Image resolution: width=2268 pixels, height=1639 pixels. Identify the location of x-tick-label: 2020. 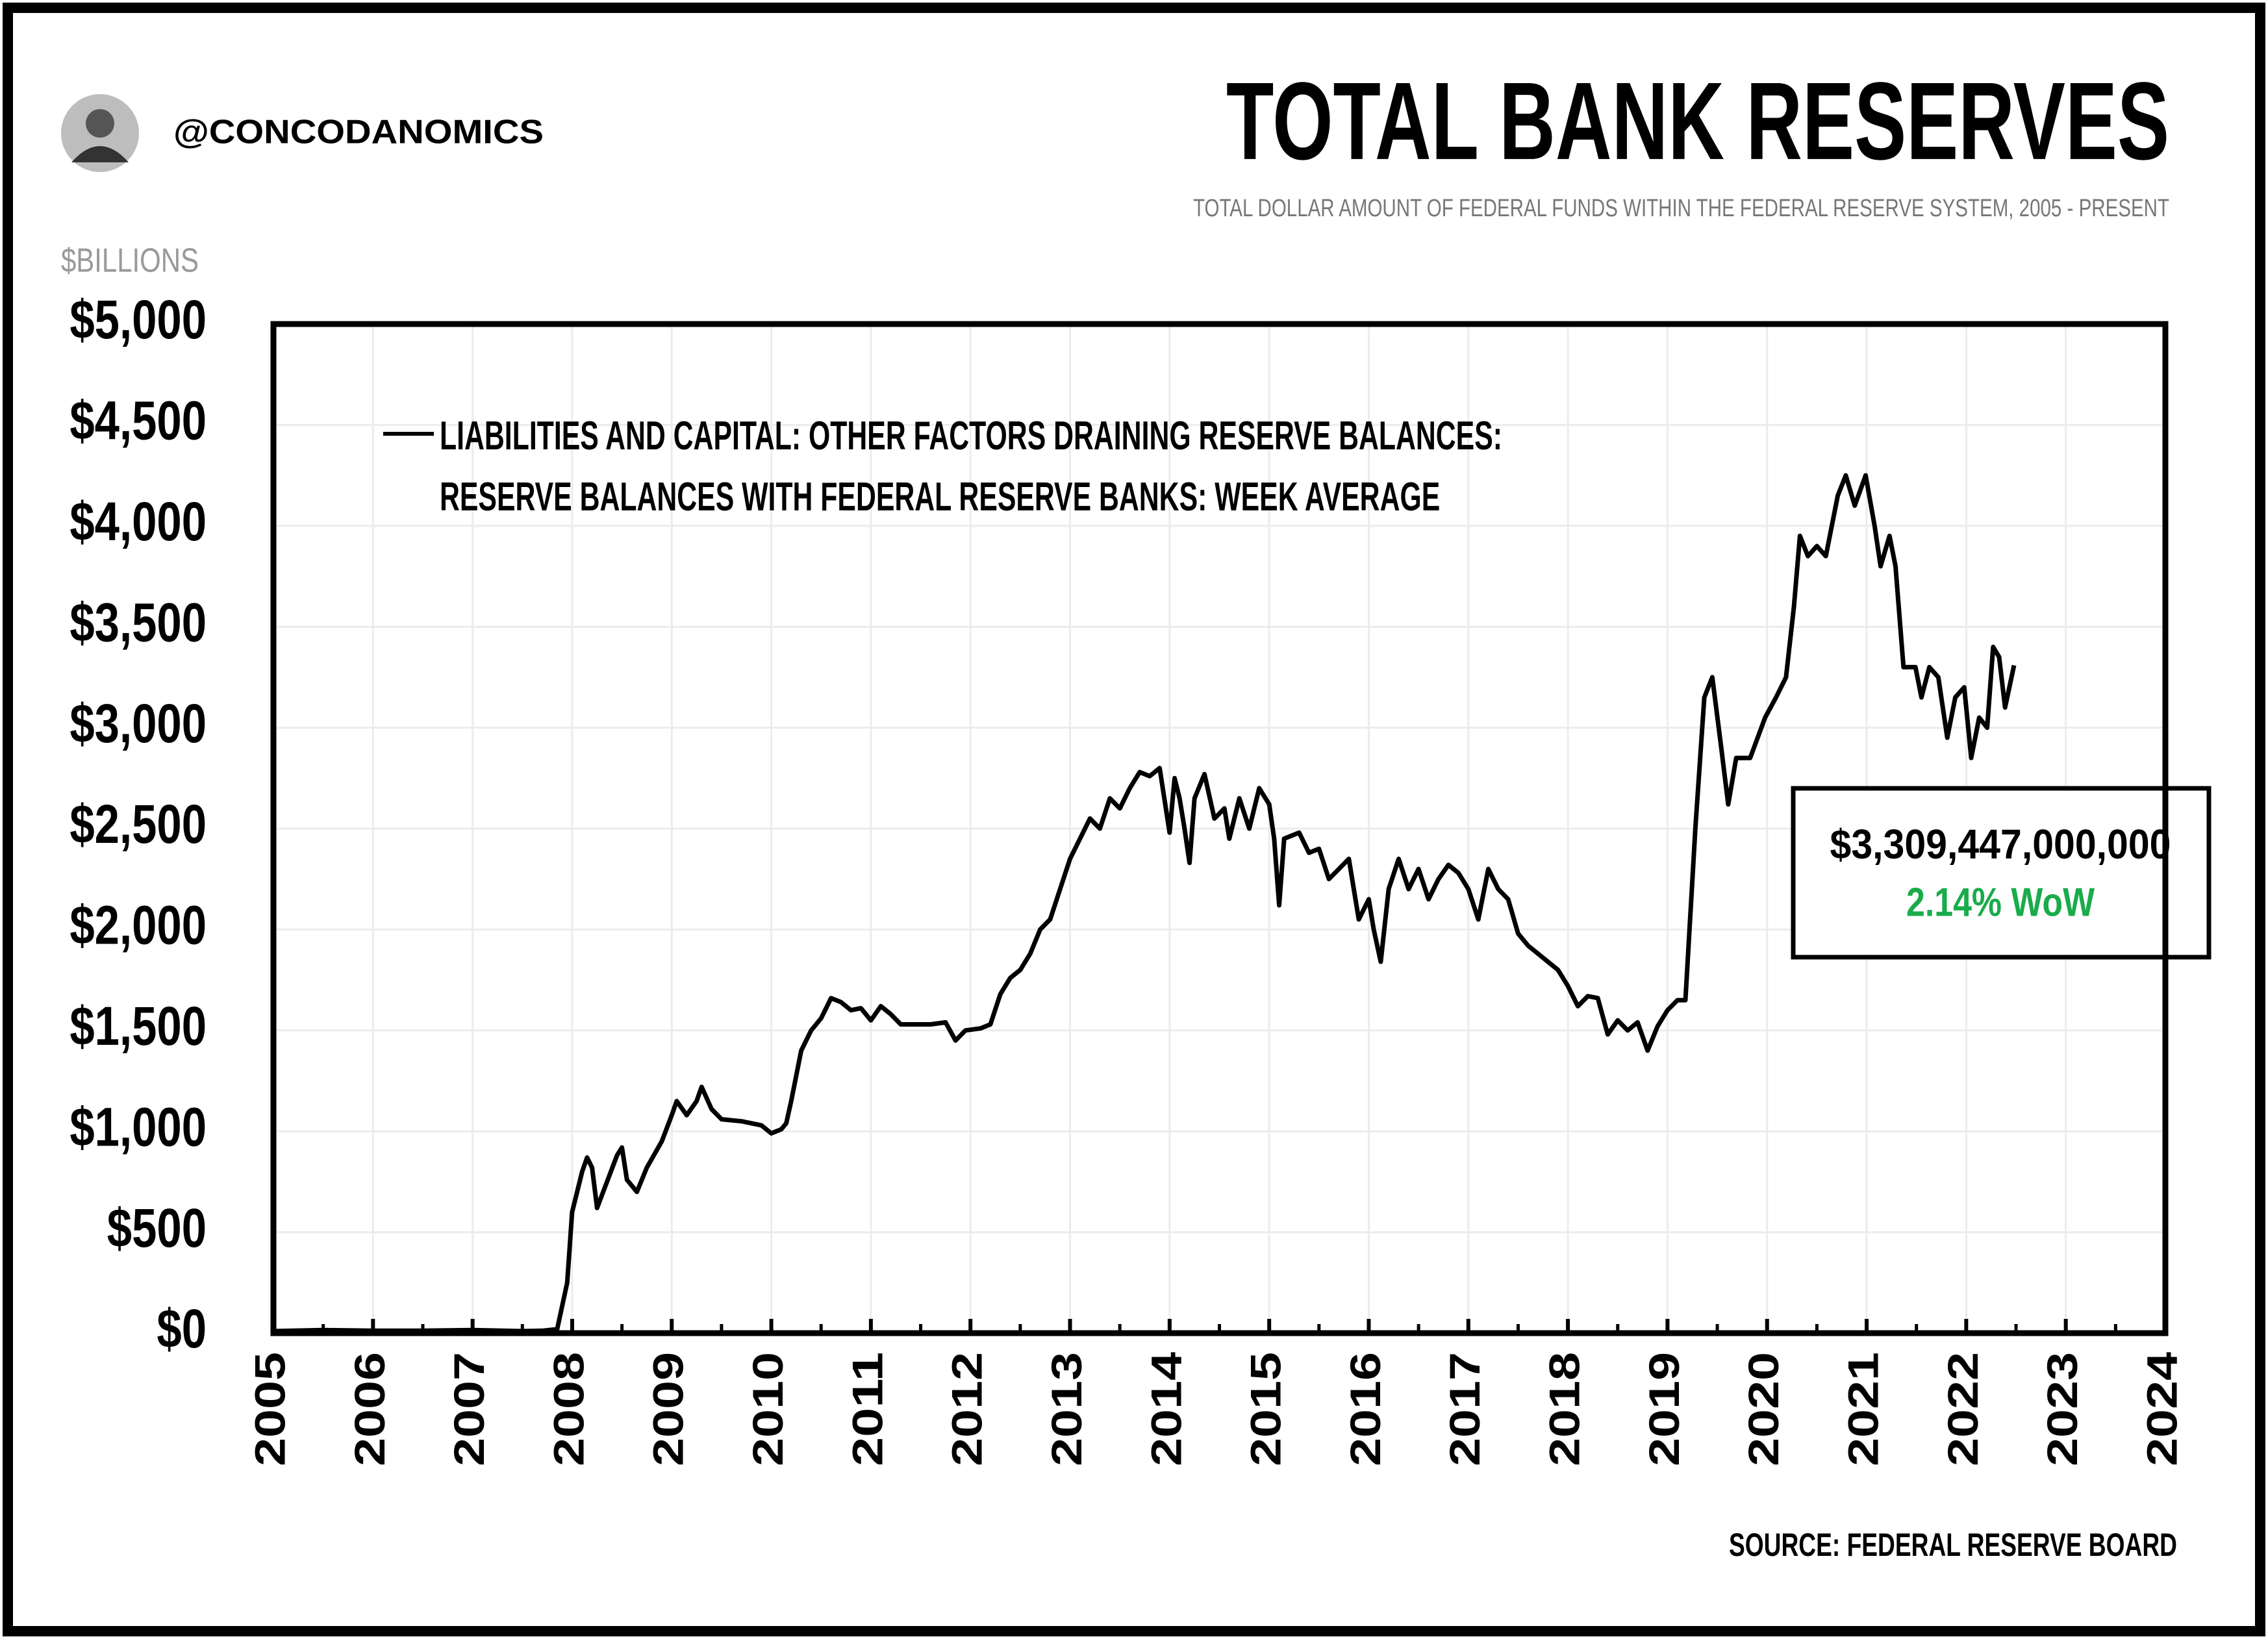
(1763, 1409).